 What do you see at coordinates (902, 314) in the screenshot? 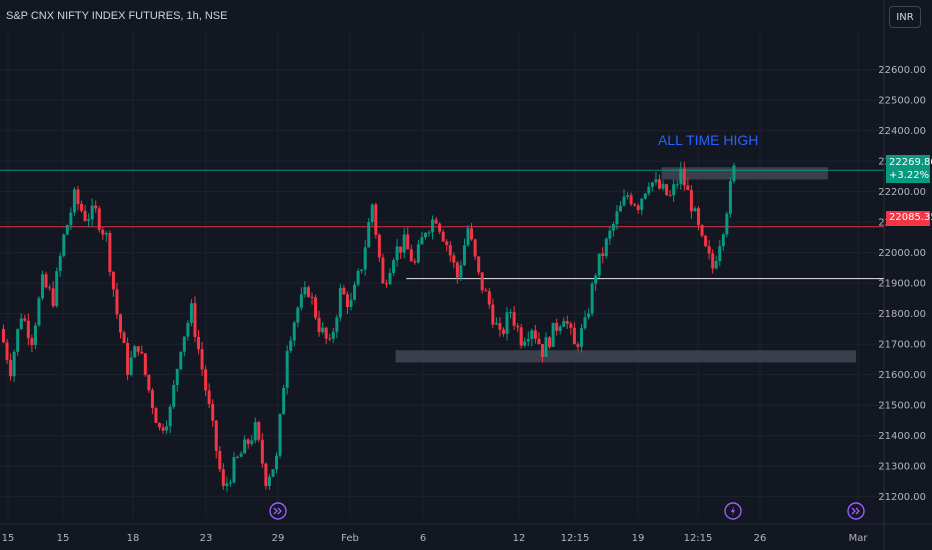
I see `y-tick-label: 21800.00` at bounding box center [902, 314].